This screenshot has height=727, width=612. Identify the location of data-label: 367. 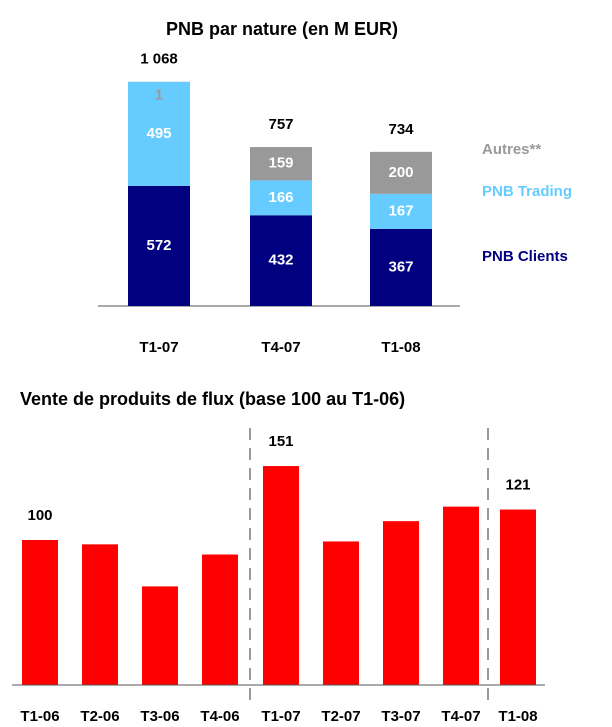
(400, 266).